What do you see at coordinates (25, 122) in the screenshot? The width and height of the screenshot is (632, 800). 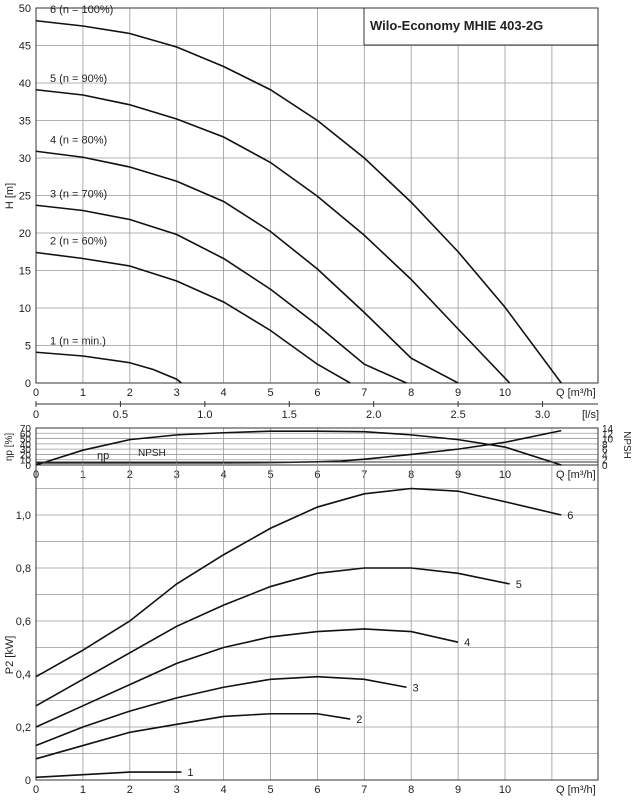 I see `y-tick-label: 35` at bounding box center [25, 122].